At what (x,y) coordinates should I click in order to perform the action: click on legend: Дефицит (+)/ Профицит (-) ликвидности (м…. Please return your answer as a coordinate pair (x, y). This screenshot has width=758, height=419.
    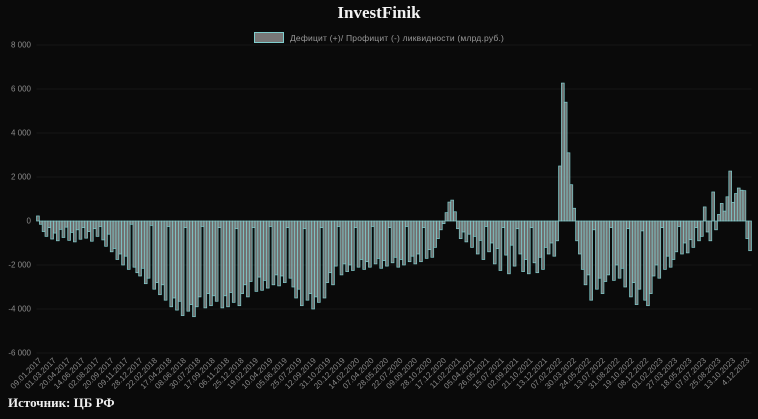
    Looking at the image, I should click on (379, 37).